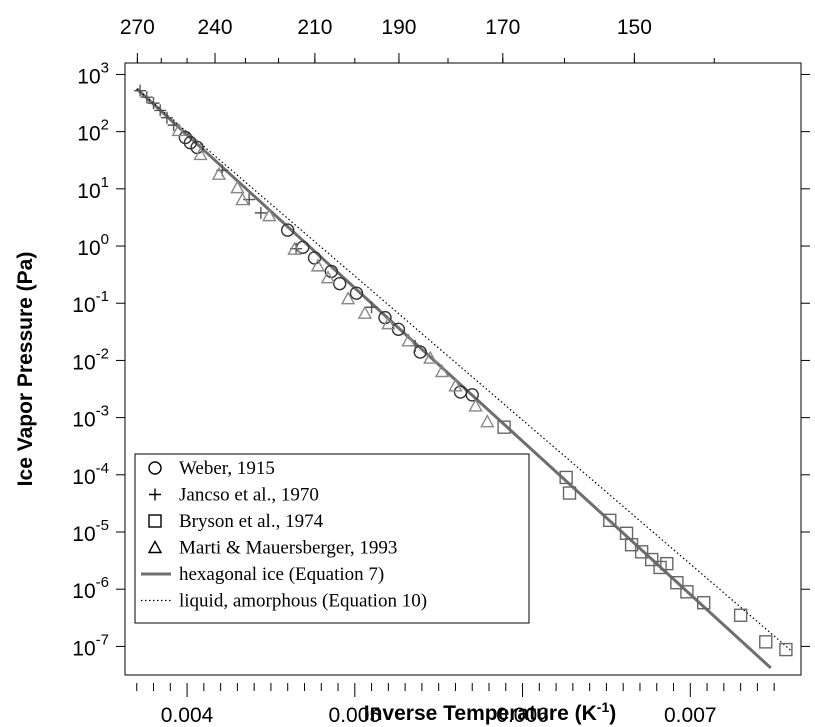 The height and width of the screenshot is (727, 815). Describe the element at coordinates (603, 707) in the screenshot. I see `x-axis-title-sup: -1` at that location.